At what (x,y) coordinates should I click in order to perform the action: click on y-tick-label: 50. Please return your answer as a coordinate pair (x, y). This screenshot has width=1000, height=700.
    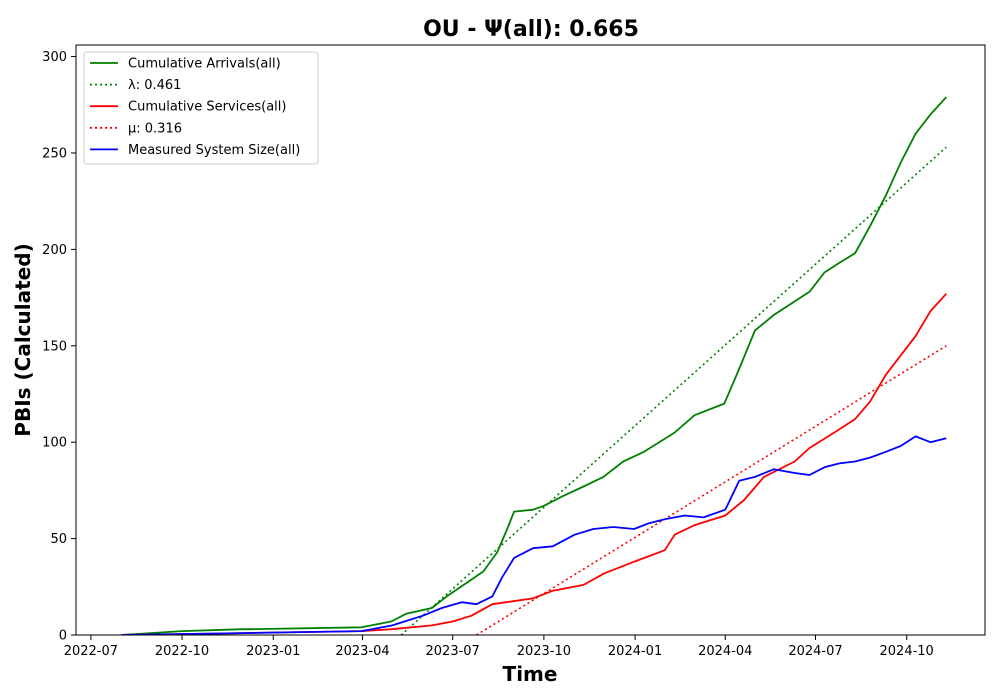
    Looking at the image, I should click on (58, 539).